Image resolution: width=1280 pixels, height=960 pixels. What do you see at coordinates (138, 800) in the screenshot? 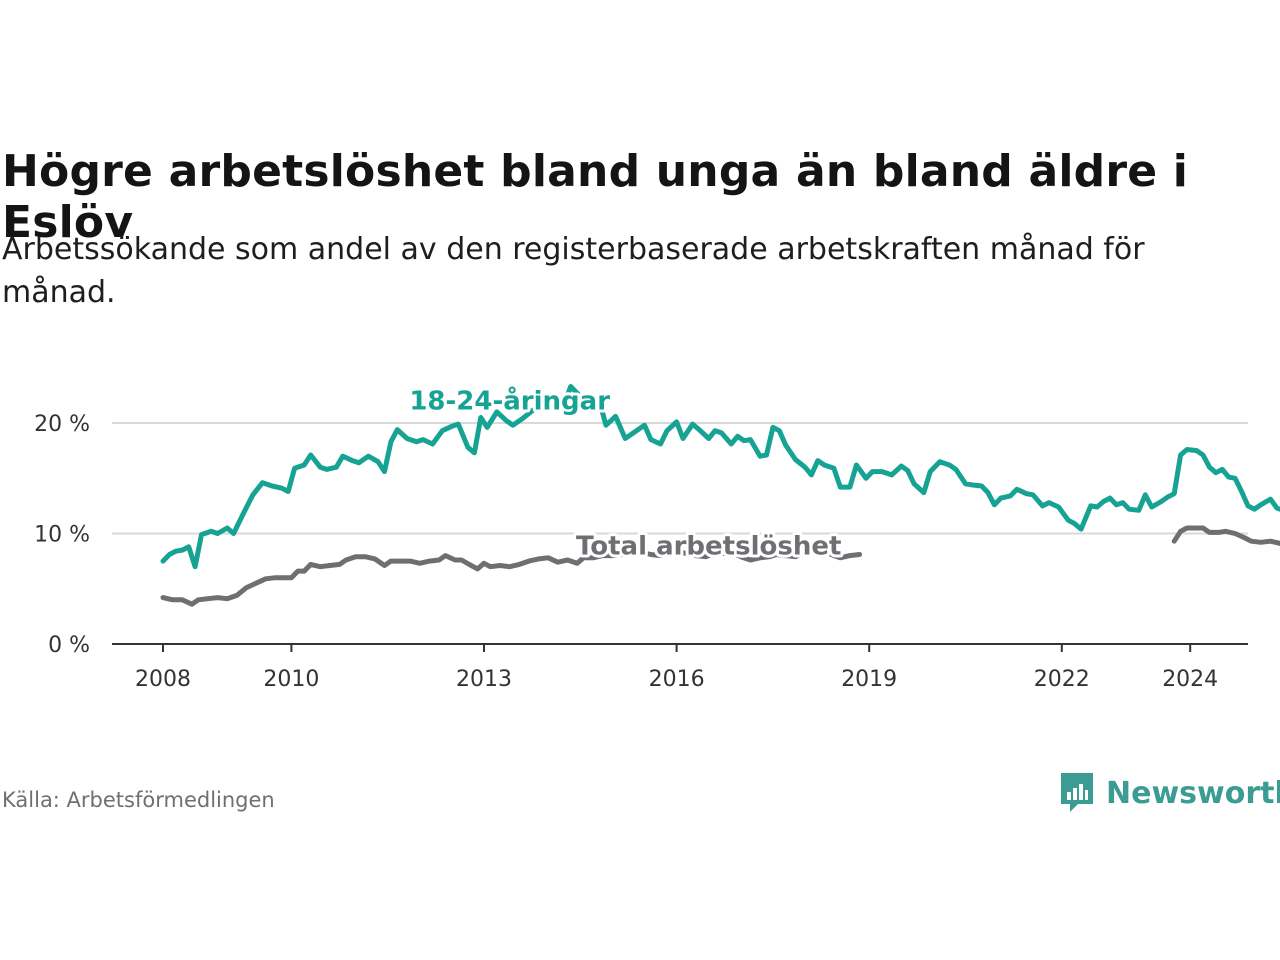
I see `source-note: Källa: Arbetsförmedlingen` at bounding box center [138, 800].